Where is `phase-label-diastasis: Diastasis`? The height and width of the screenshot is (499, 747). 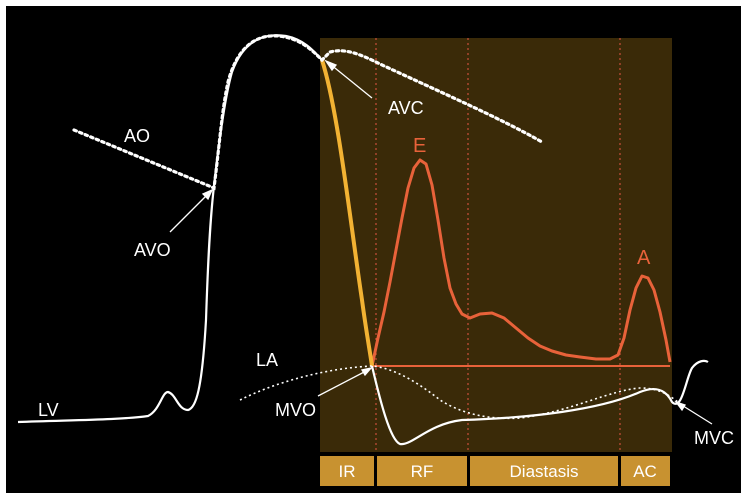 phase-label-diastasis: Diastasis is located at coordinates (544, 471).